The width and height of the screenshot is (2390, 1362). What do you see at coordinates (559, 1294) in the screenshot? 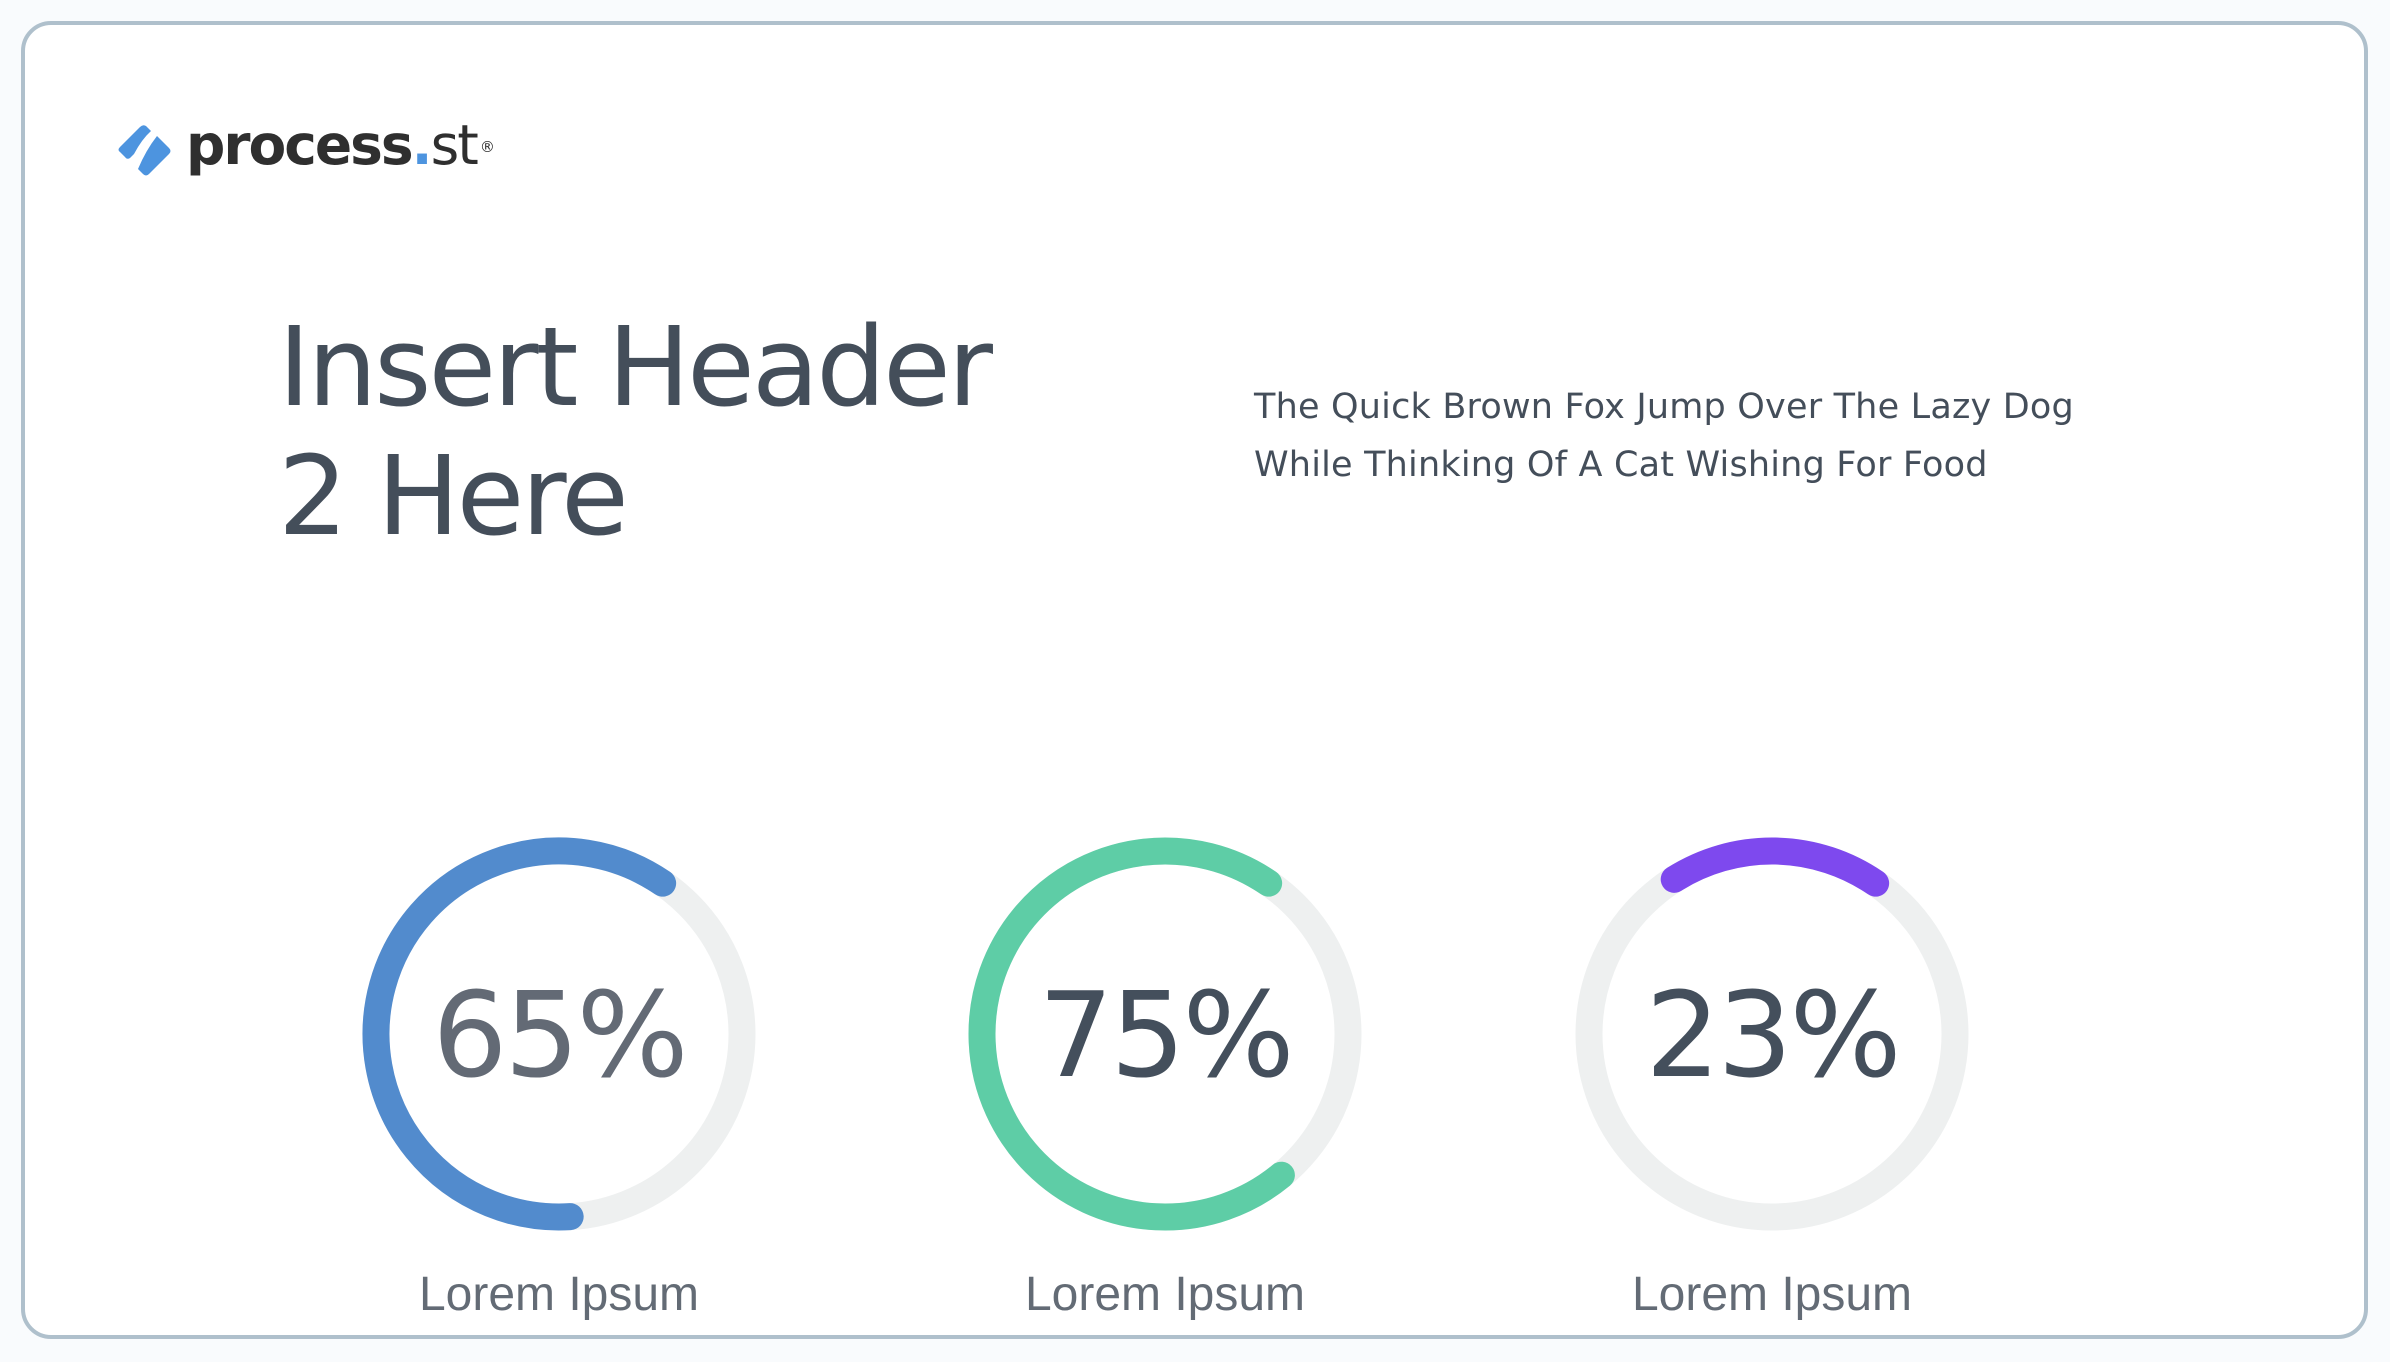
I see `gauge-label-1: Lorem Ipsum` at bounding box center [559, 1294].